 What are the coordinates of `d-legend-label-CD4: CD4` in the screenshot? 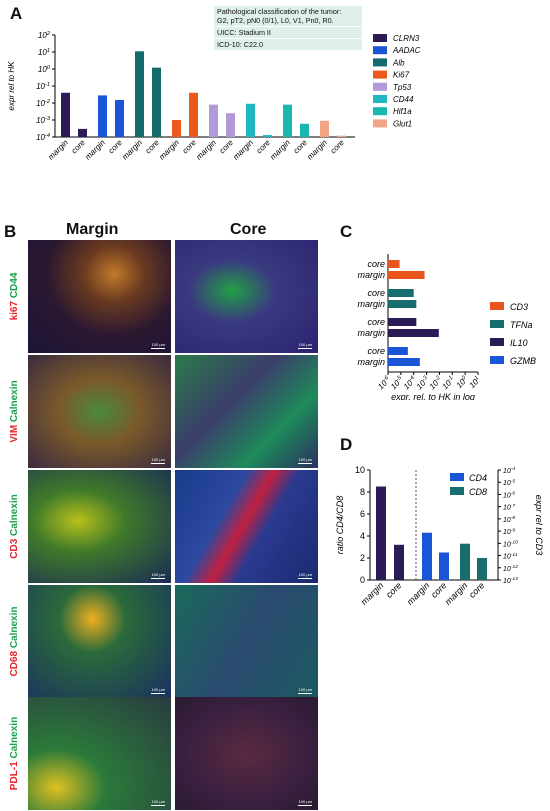 It's located at (478, 478).